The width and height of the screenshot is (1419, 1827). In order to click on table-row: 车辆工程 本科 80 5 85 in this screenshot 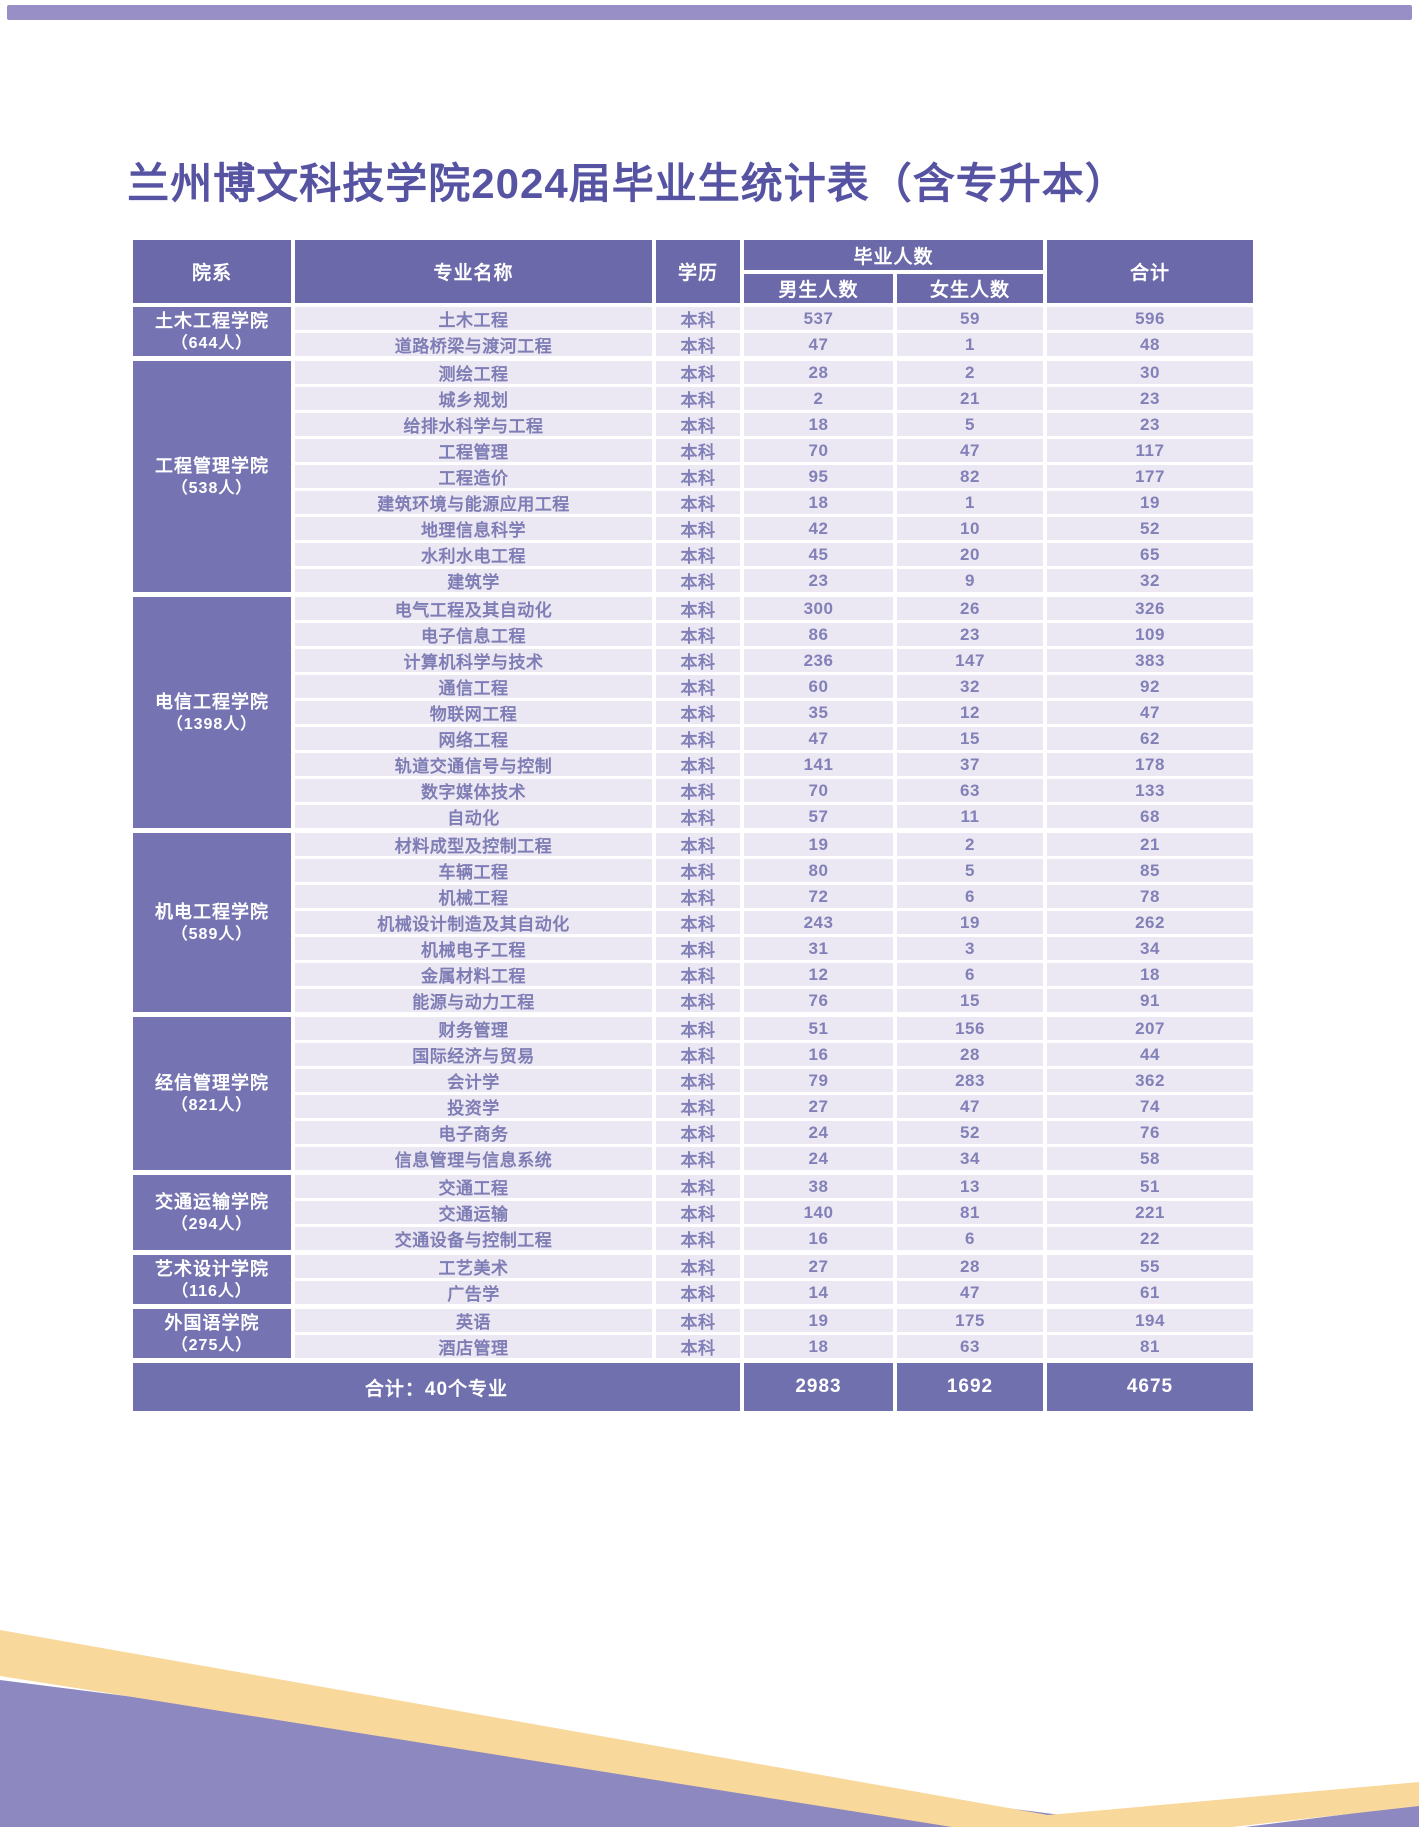, I will do `click(774, 870)`.